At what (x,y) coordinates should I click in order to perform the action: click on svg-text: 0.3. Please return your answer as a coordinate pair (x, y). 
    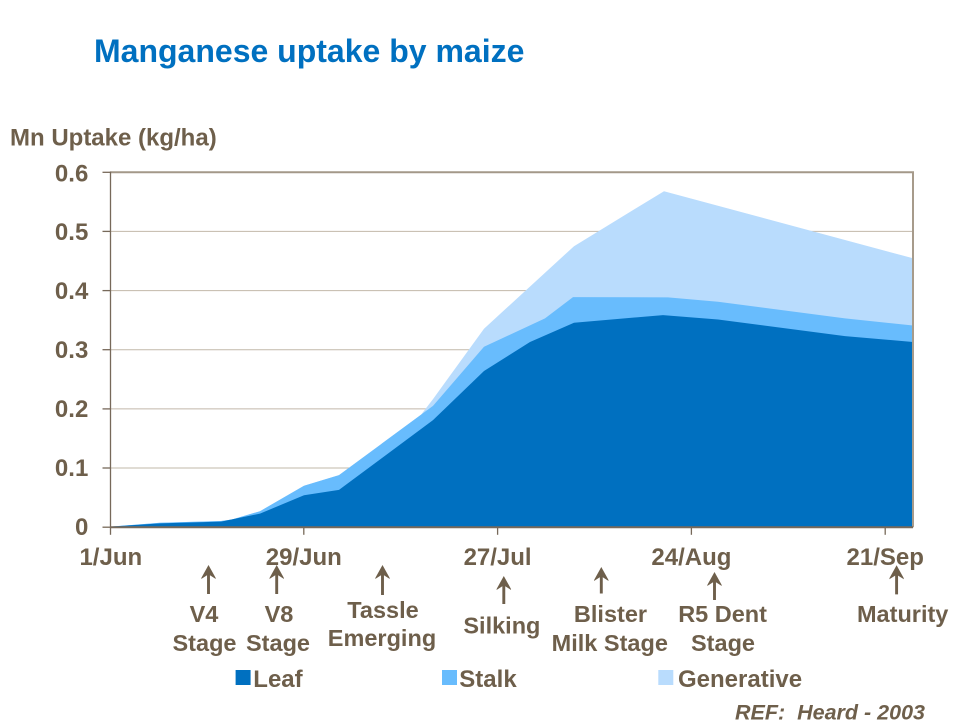
    Looking at the image, I should click on (71, 350).